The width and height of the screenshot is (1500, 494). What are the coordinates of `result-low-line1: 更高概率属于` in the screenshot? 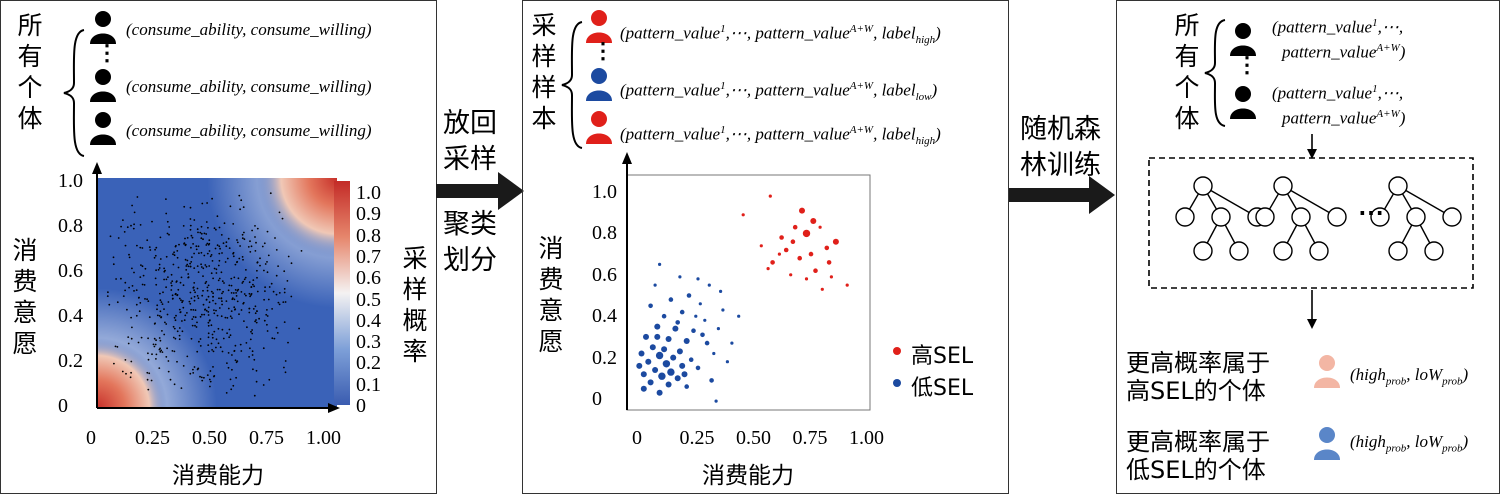 It's located at (1198, 442).